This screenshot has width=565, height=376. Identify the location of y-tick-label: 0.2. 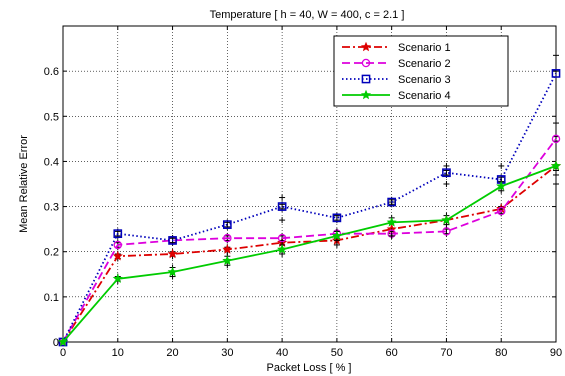
(51, 253).